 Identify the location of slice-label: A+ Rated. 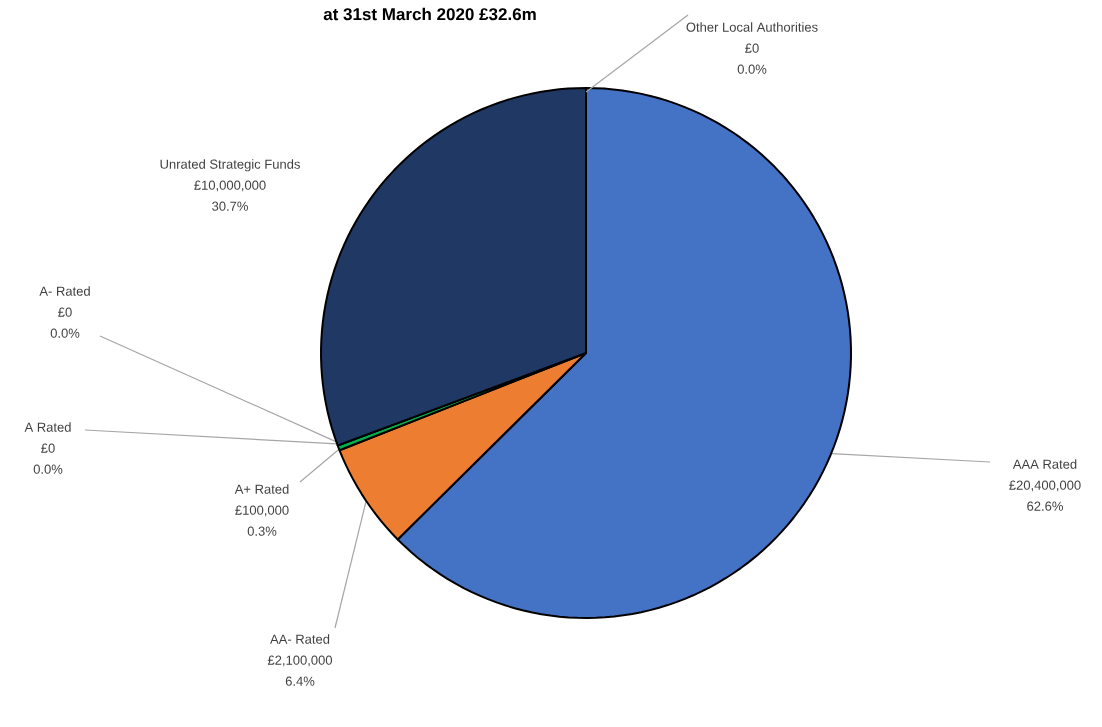
(261, 489).